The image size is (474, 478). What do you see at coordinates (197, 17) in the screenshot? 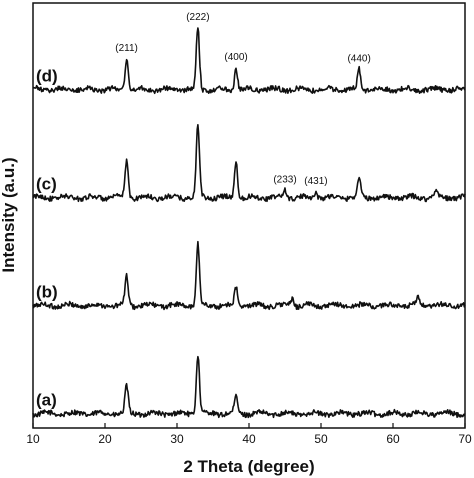
I see `peak-label: (222)` at bounding box center [197, 17].